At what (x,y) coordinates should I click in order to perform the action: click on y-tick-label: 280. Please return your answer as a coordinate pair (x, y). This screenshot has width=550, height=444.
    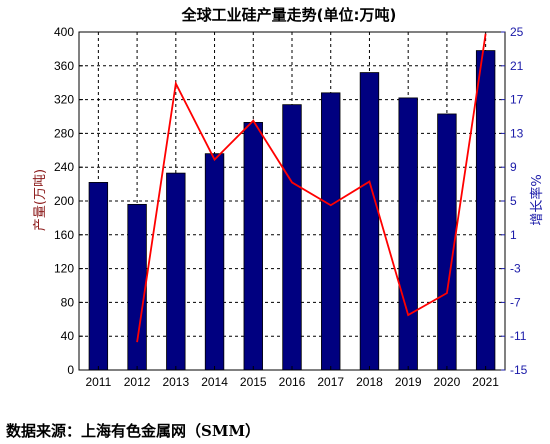
    Looking at the image, I should click on (64, 133).